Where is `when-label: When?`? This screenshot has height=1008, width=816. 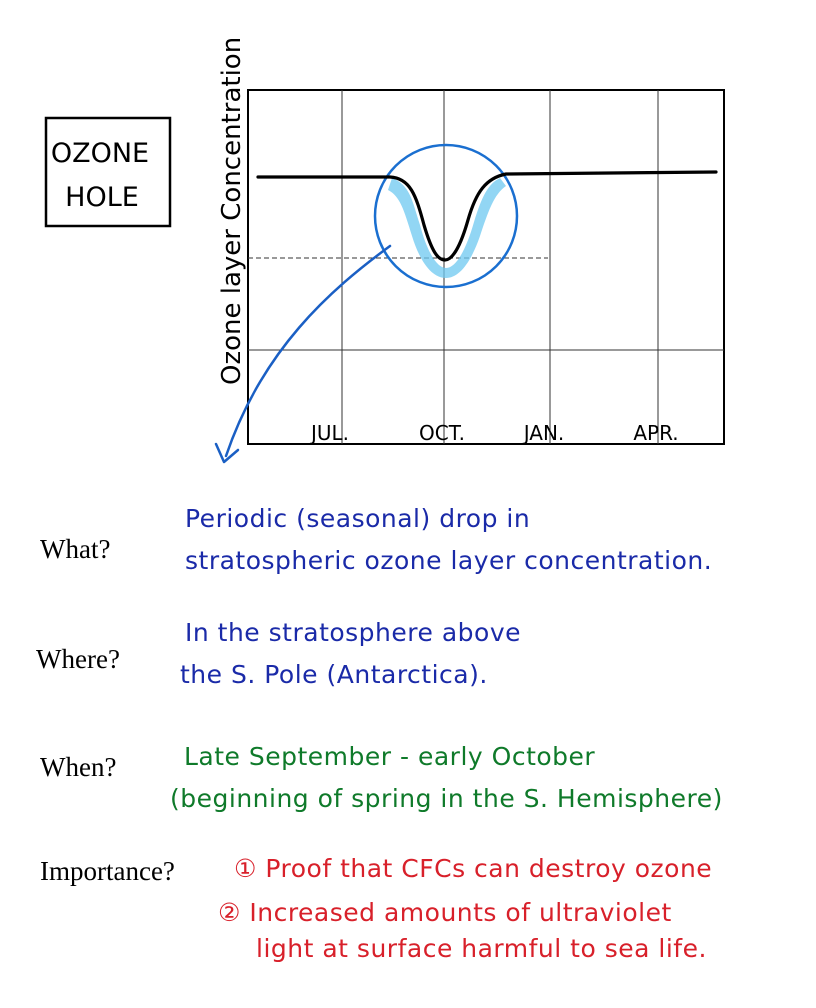
when-label: When? is located at coordinates (78, 767).